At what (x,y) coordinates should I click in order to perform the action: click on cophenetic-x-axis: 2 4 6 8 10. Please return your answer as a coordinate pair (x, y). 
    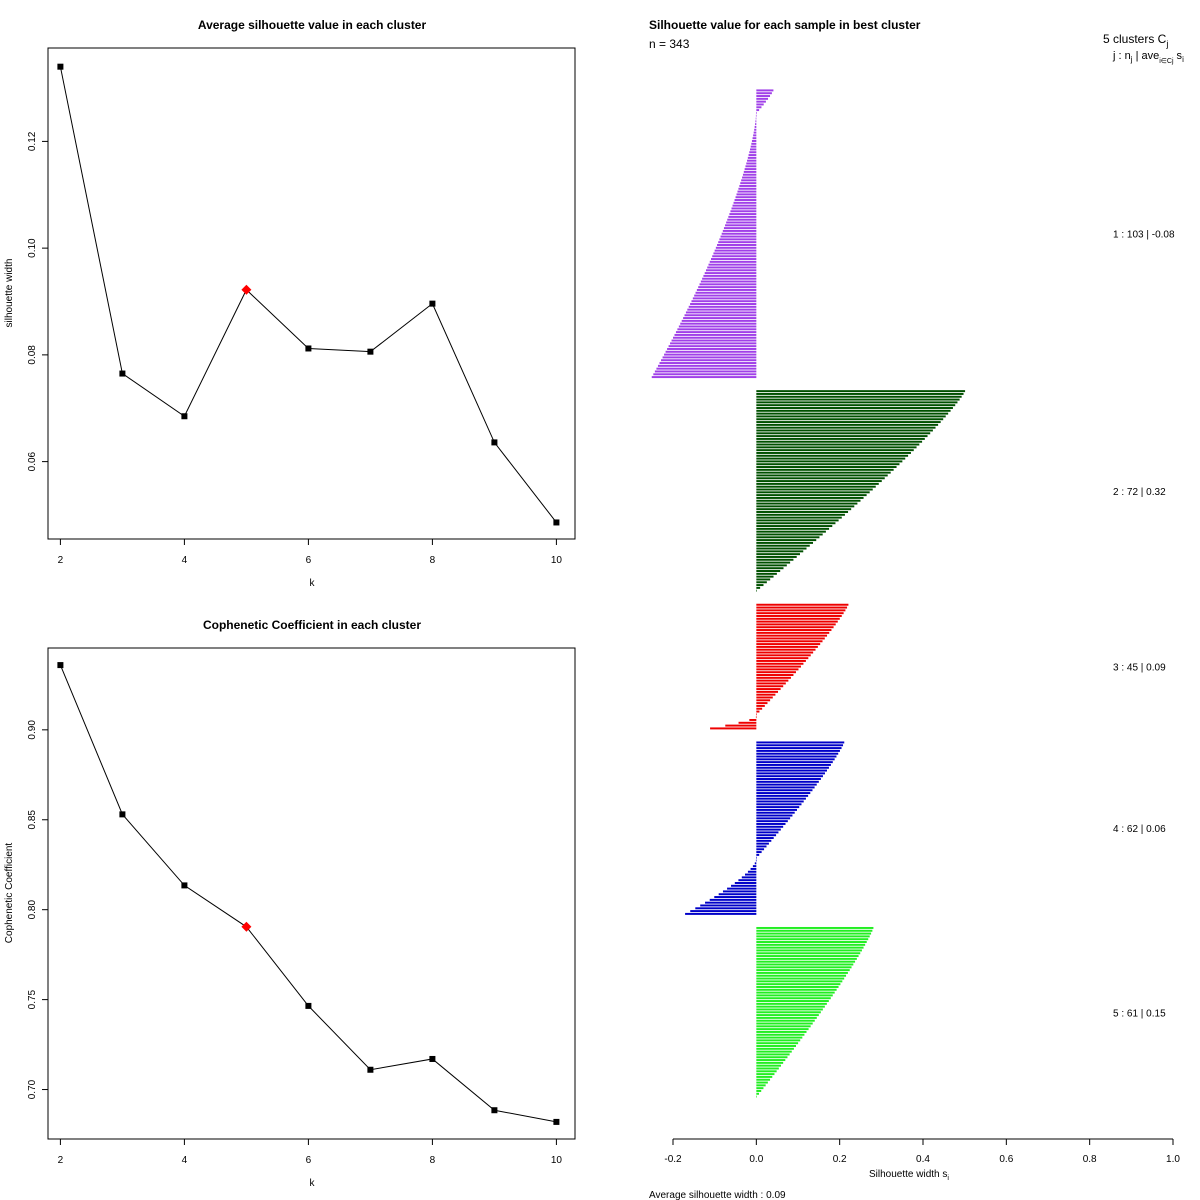
    Looking at the image, I should click on (310, 1152).